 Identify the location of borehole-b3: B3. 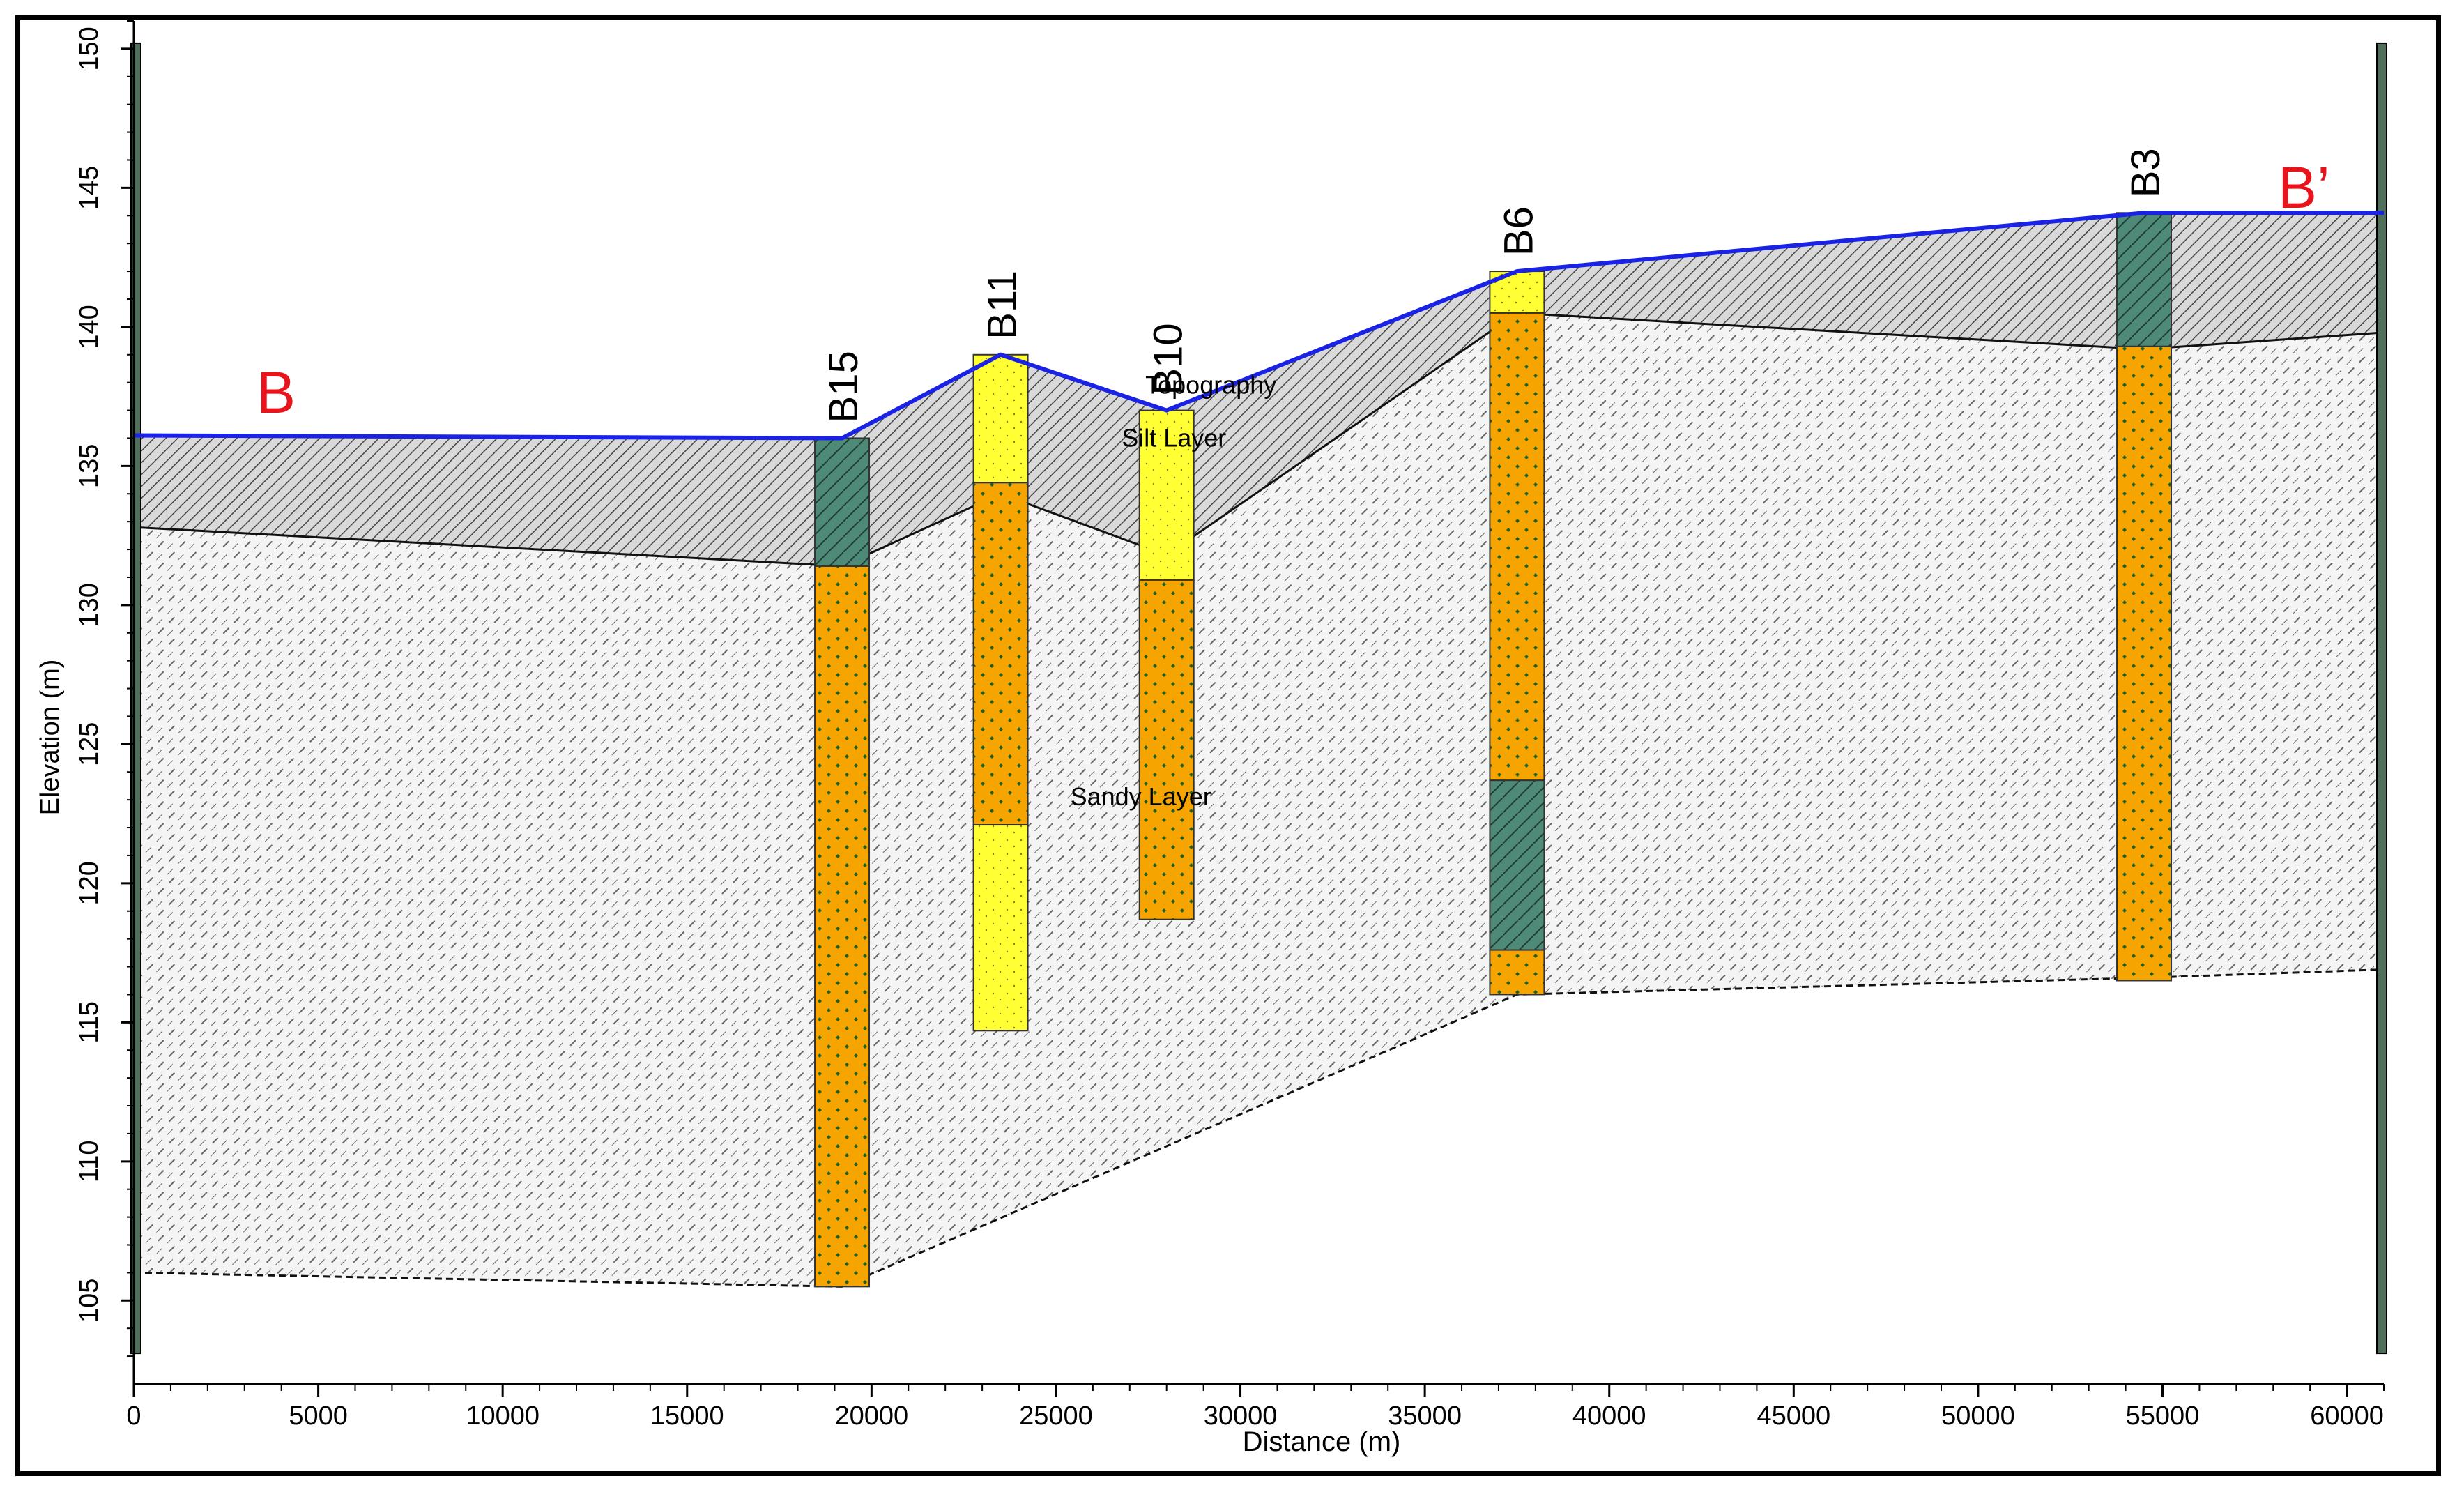
(2144, 565).